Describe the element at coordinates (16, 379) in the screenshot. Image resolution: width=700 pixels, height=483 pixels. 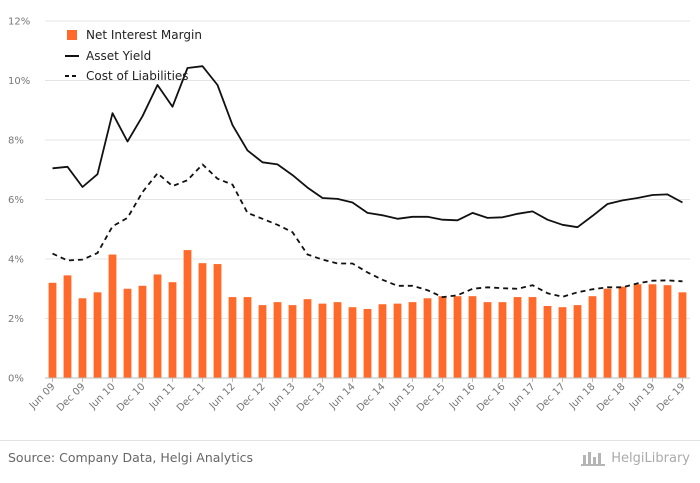
I see `y-tick-label: 0%` at that location.